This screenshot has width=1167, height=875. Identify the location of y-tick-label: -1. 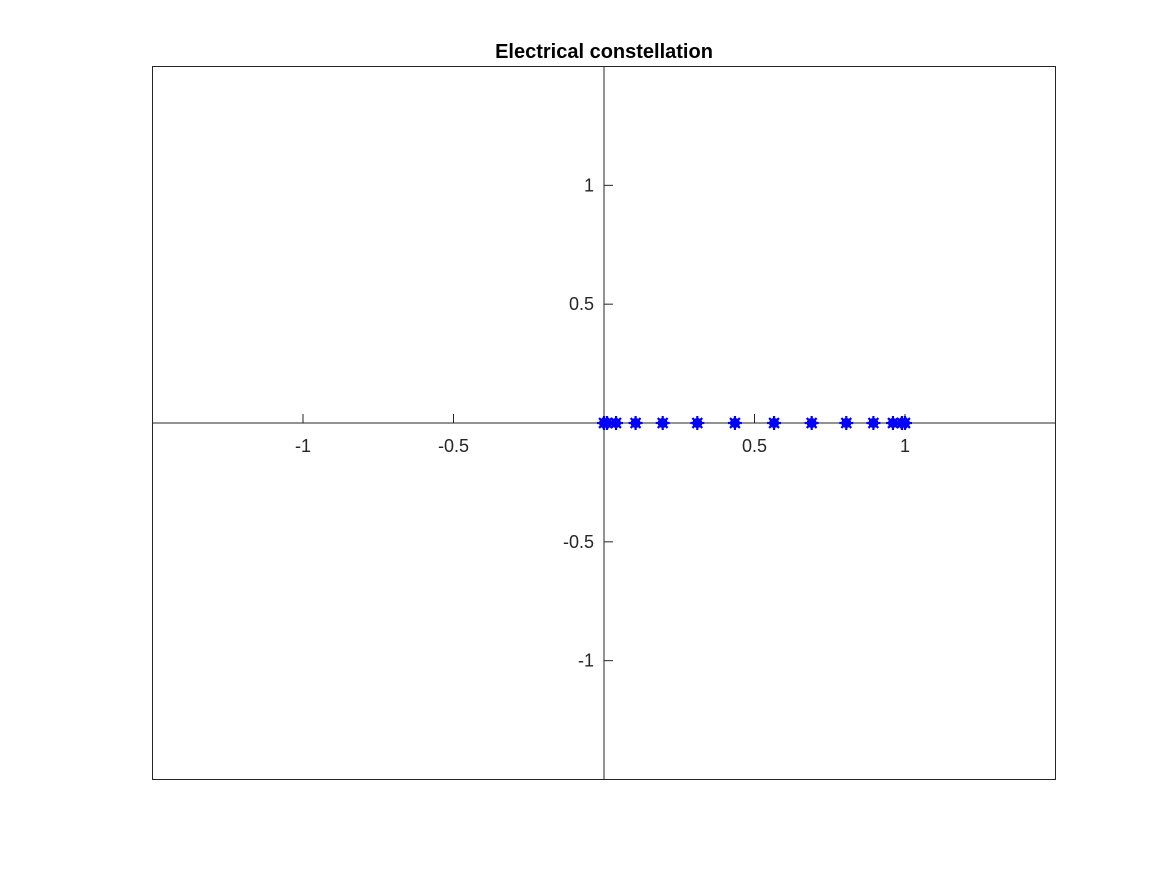
(586, 661).